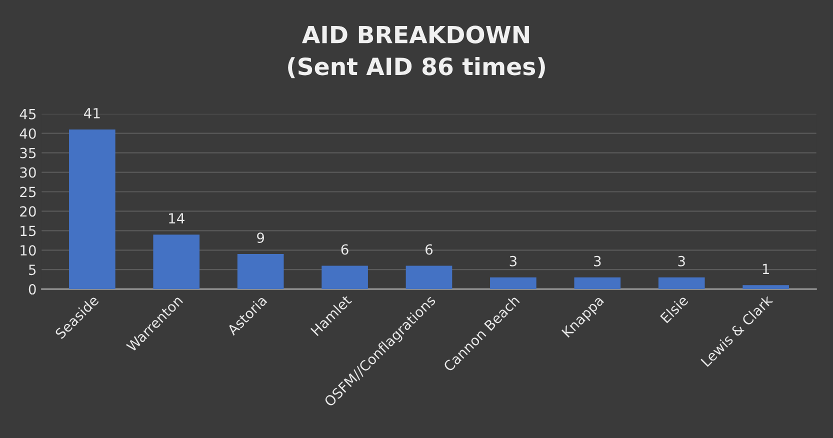 The width and height of the screenshot is (833, 438). I want to click on y-tick-label: 15, so click(28, 231).